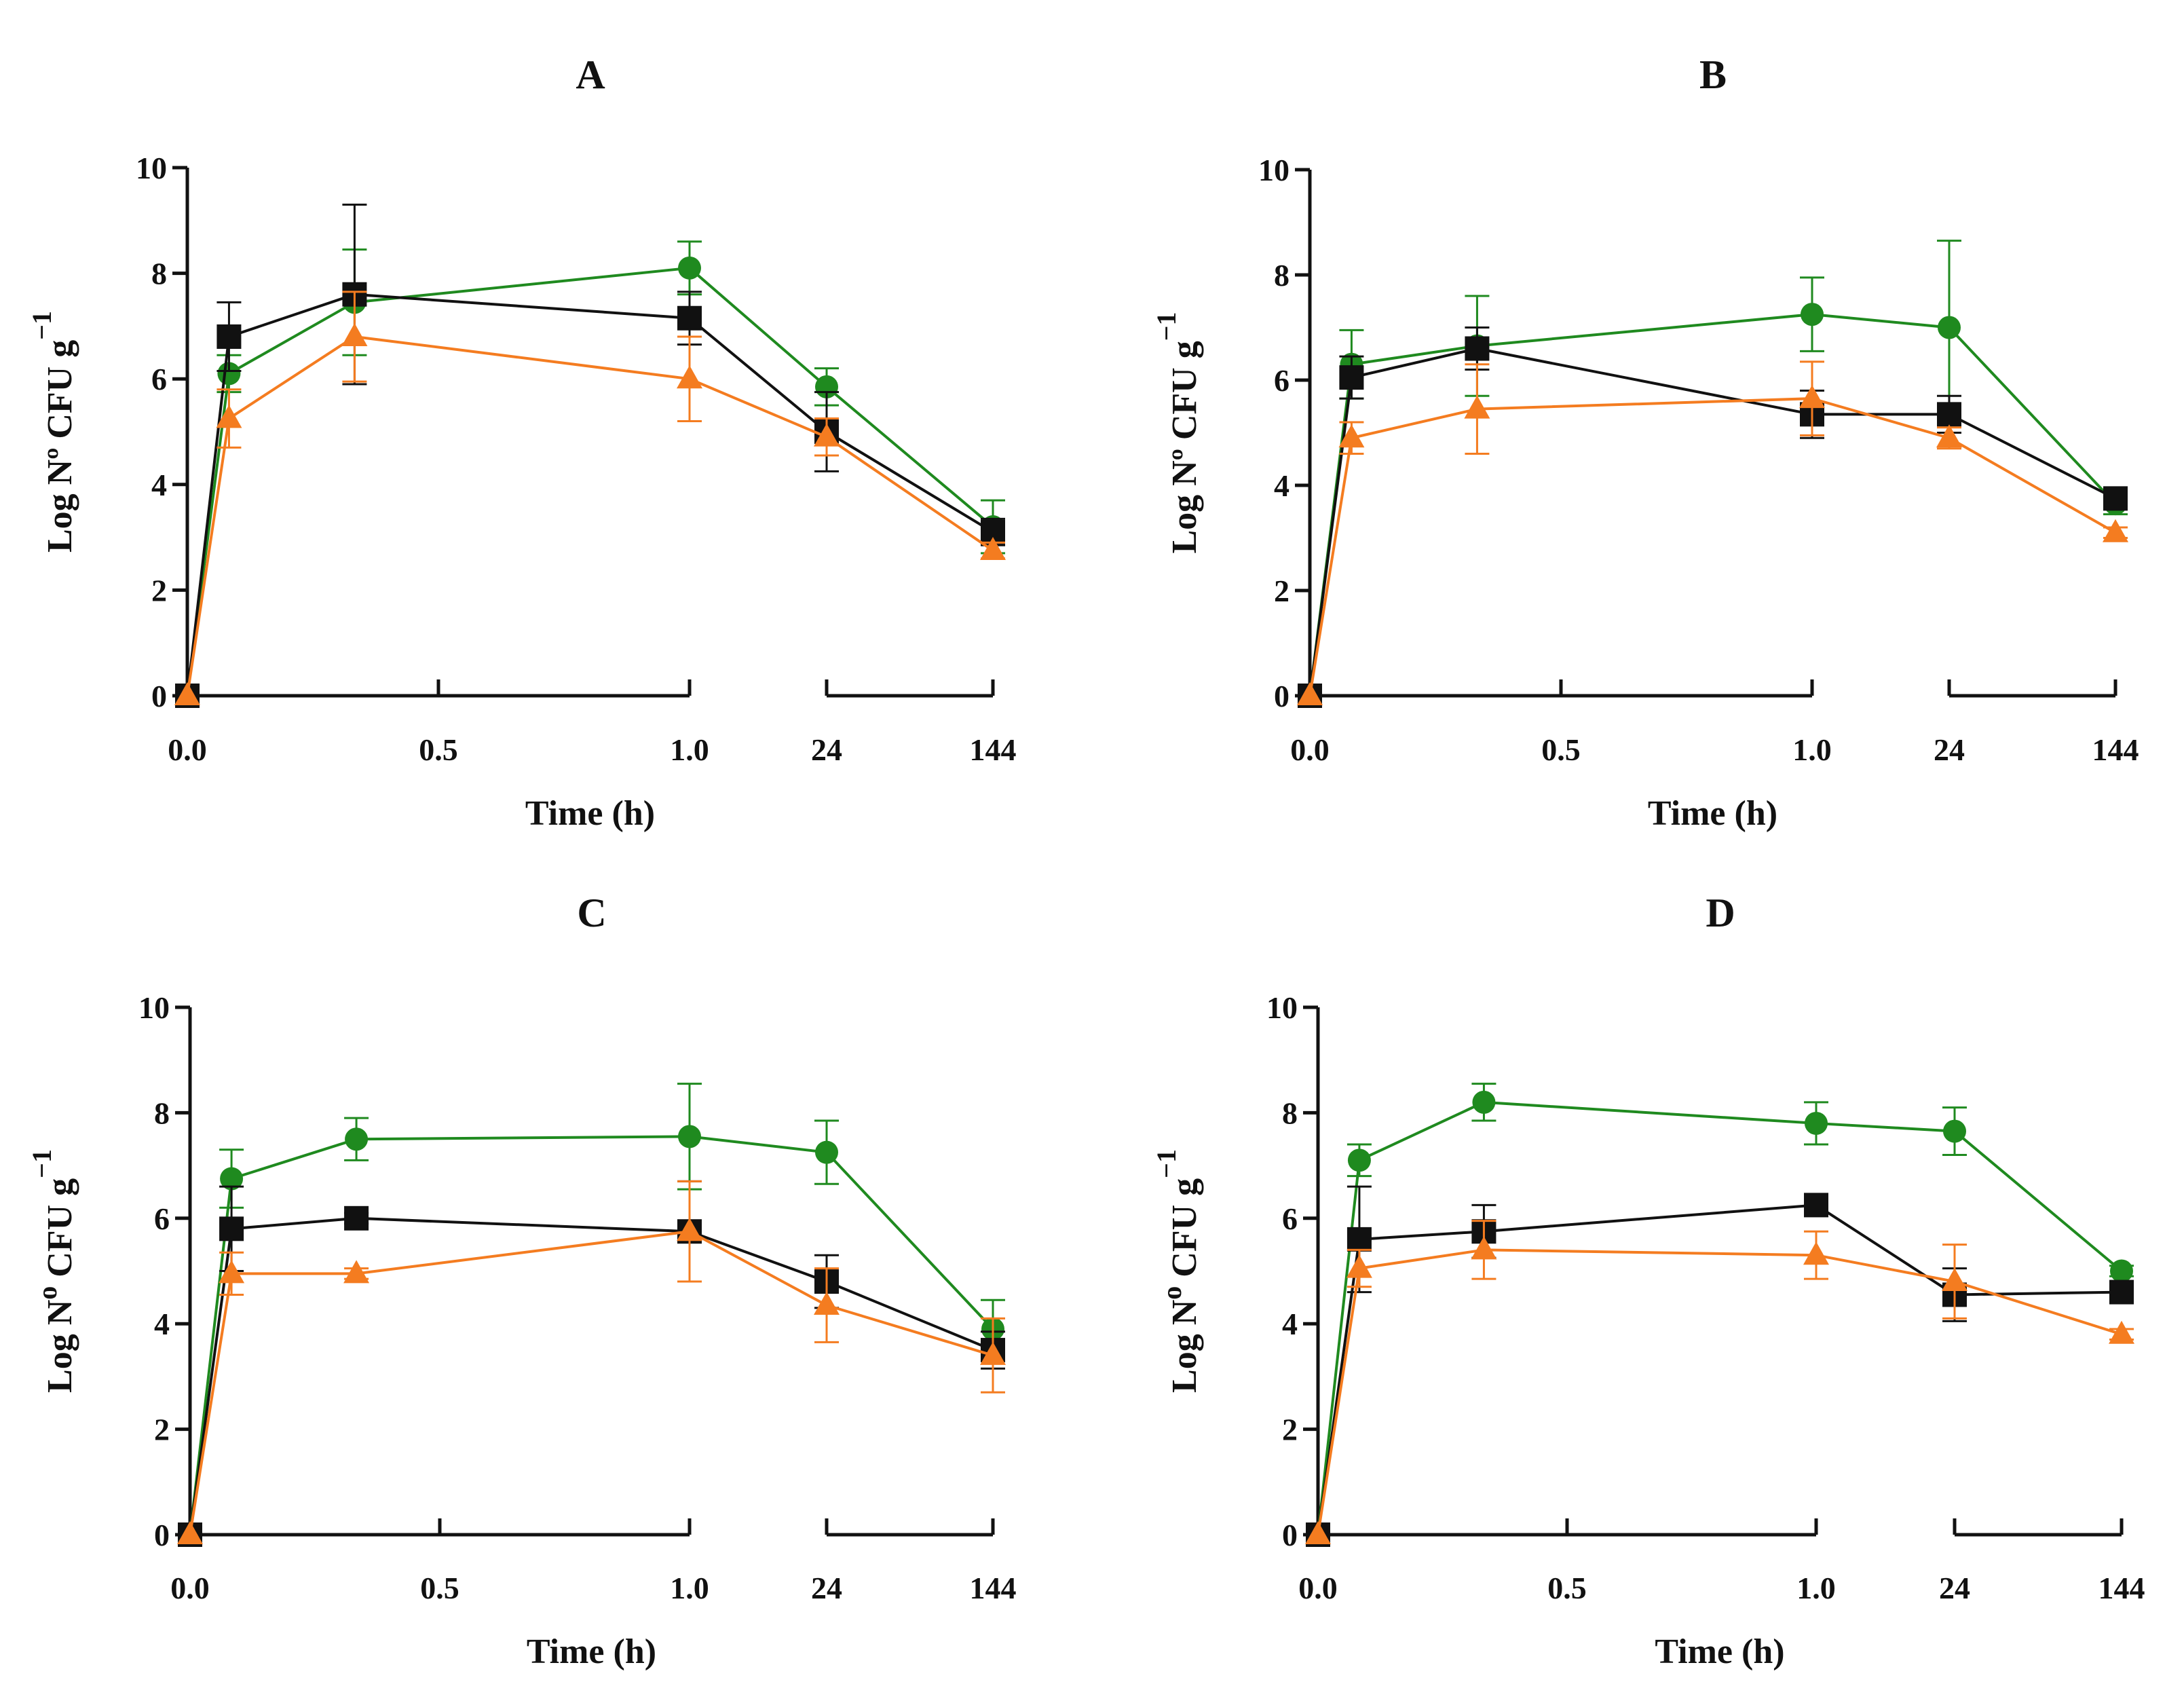 The image size is (2184, 1701). I want to click on y-axis-title-main: Log N, so click(1184, 1346).